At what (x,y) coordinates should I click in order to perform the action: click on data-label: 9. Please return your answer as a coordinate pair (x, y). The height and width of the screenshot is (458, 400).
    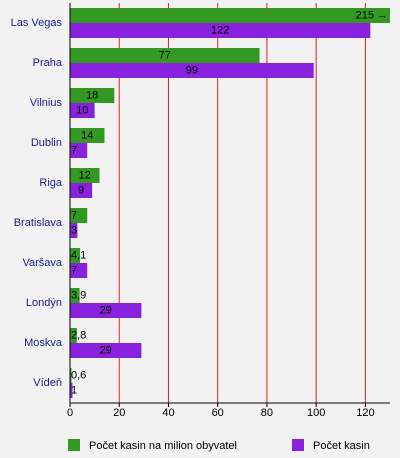
    Looking at the image, I should click on (81, 190).